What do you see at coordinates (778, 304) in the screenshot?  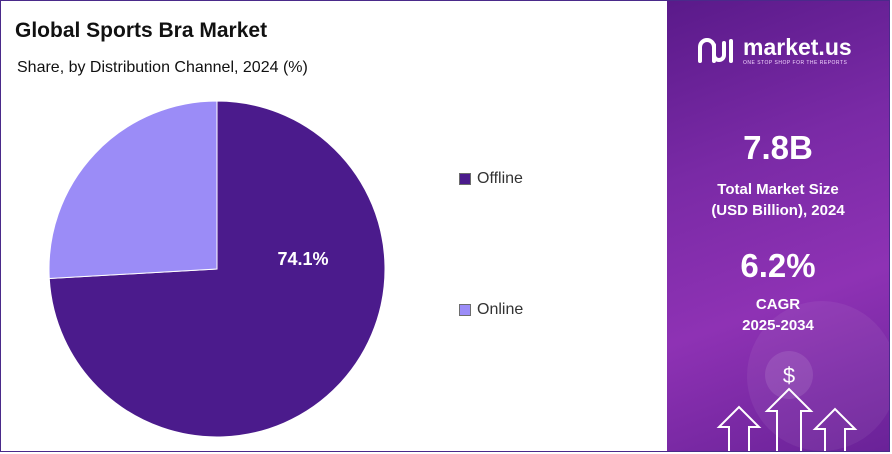 I see `cagr-label-line1: CAGR` at bounding box center [778, 304].